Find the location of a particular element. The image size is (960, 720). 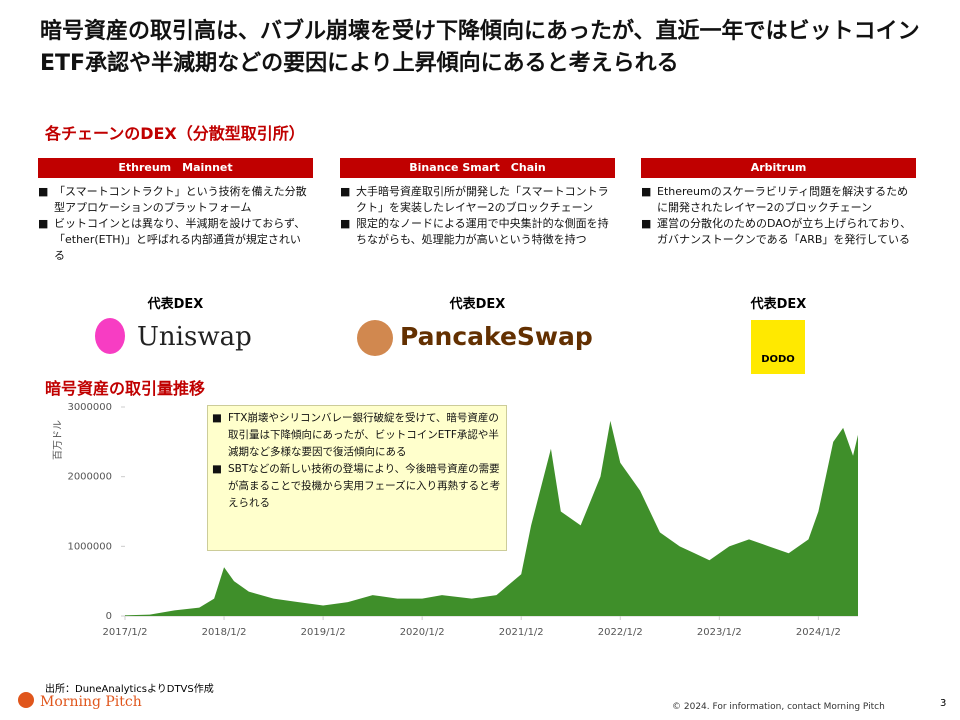

section-title: 各チェーンのDEX（分散型取引所） is located at coordinates (175, 133).